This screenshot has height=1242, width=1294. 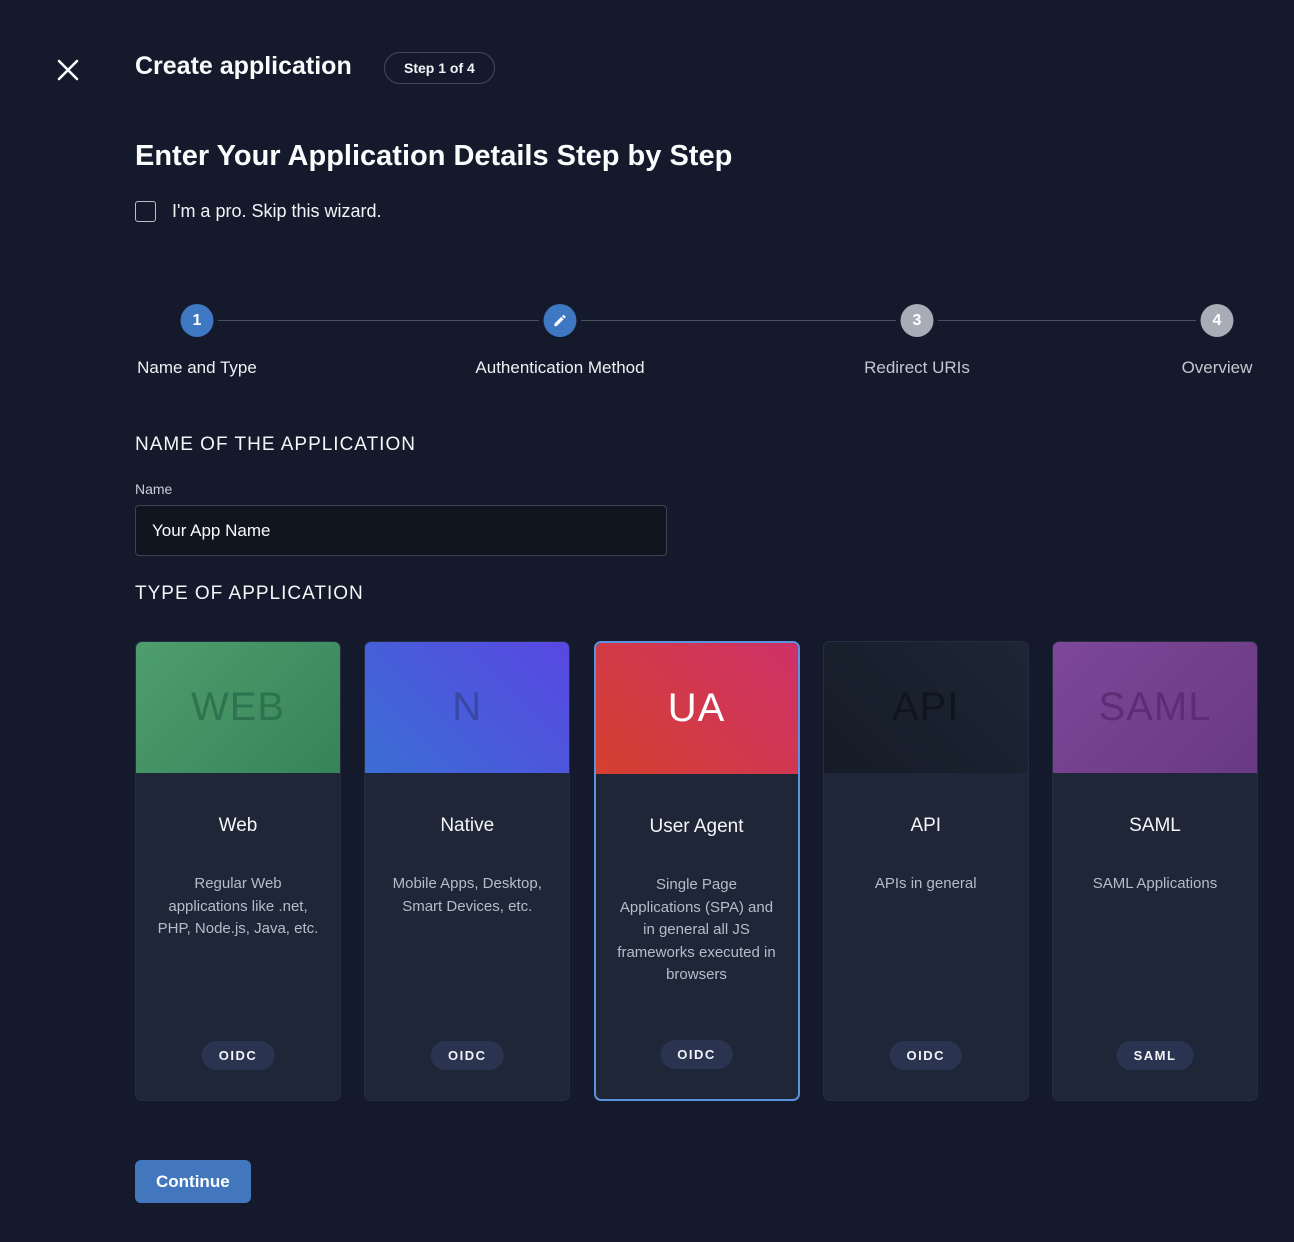 I want to click on skip-wizard-label: I'm a pro. Skip this wizard., so click(x=277, y=211).